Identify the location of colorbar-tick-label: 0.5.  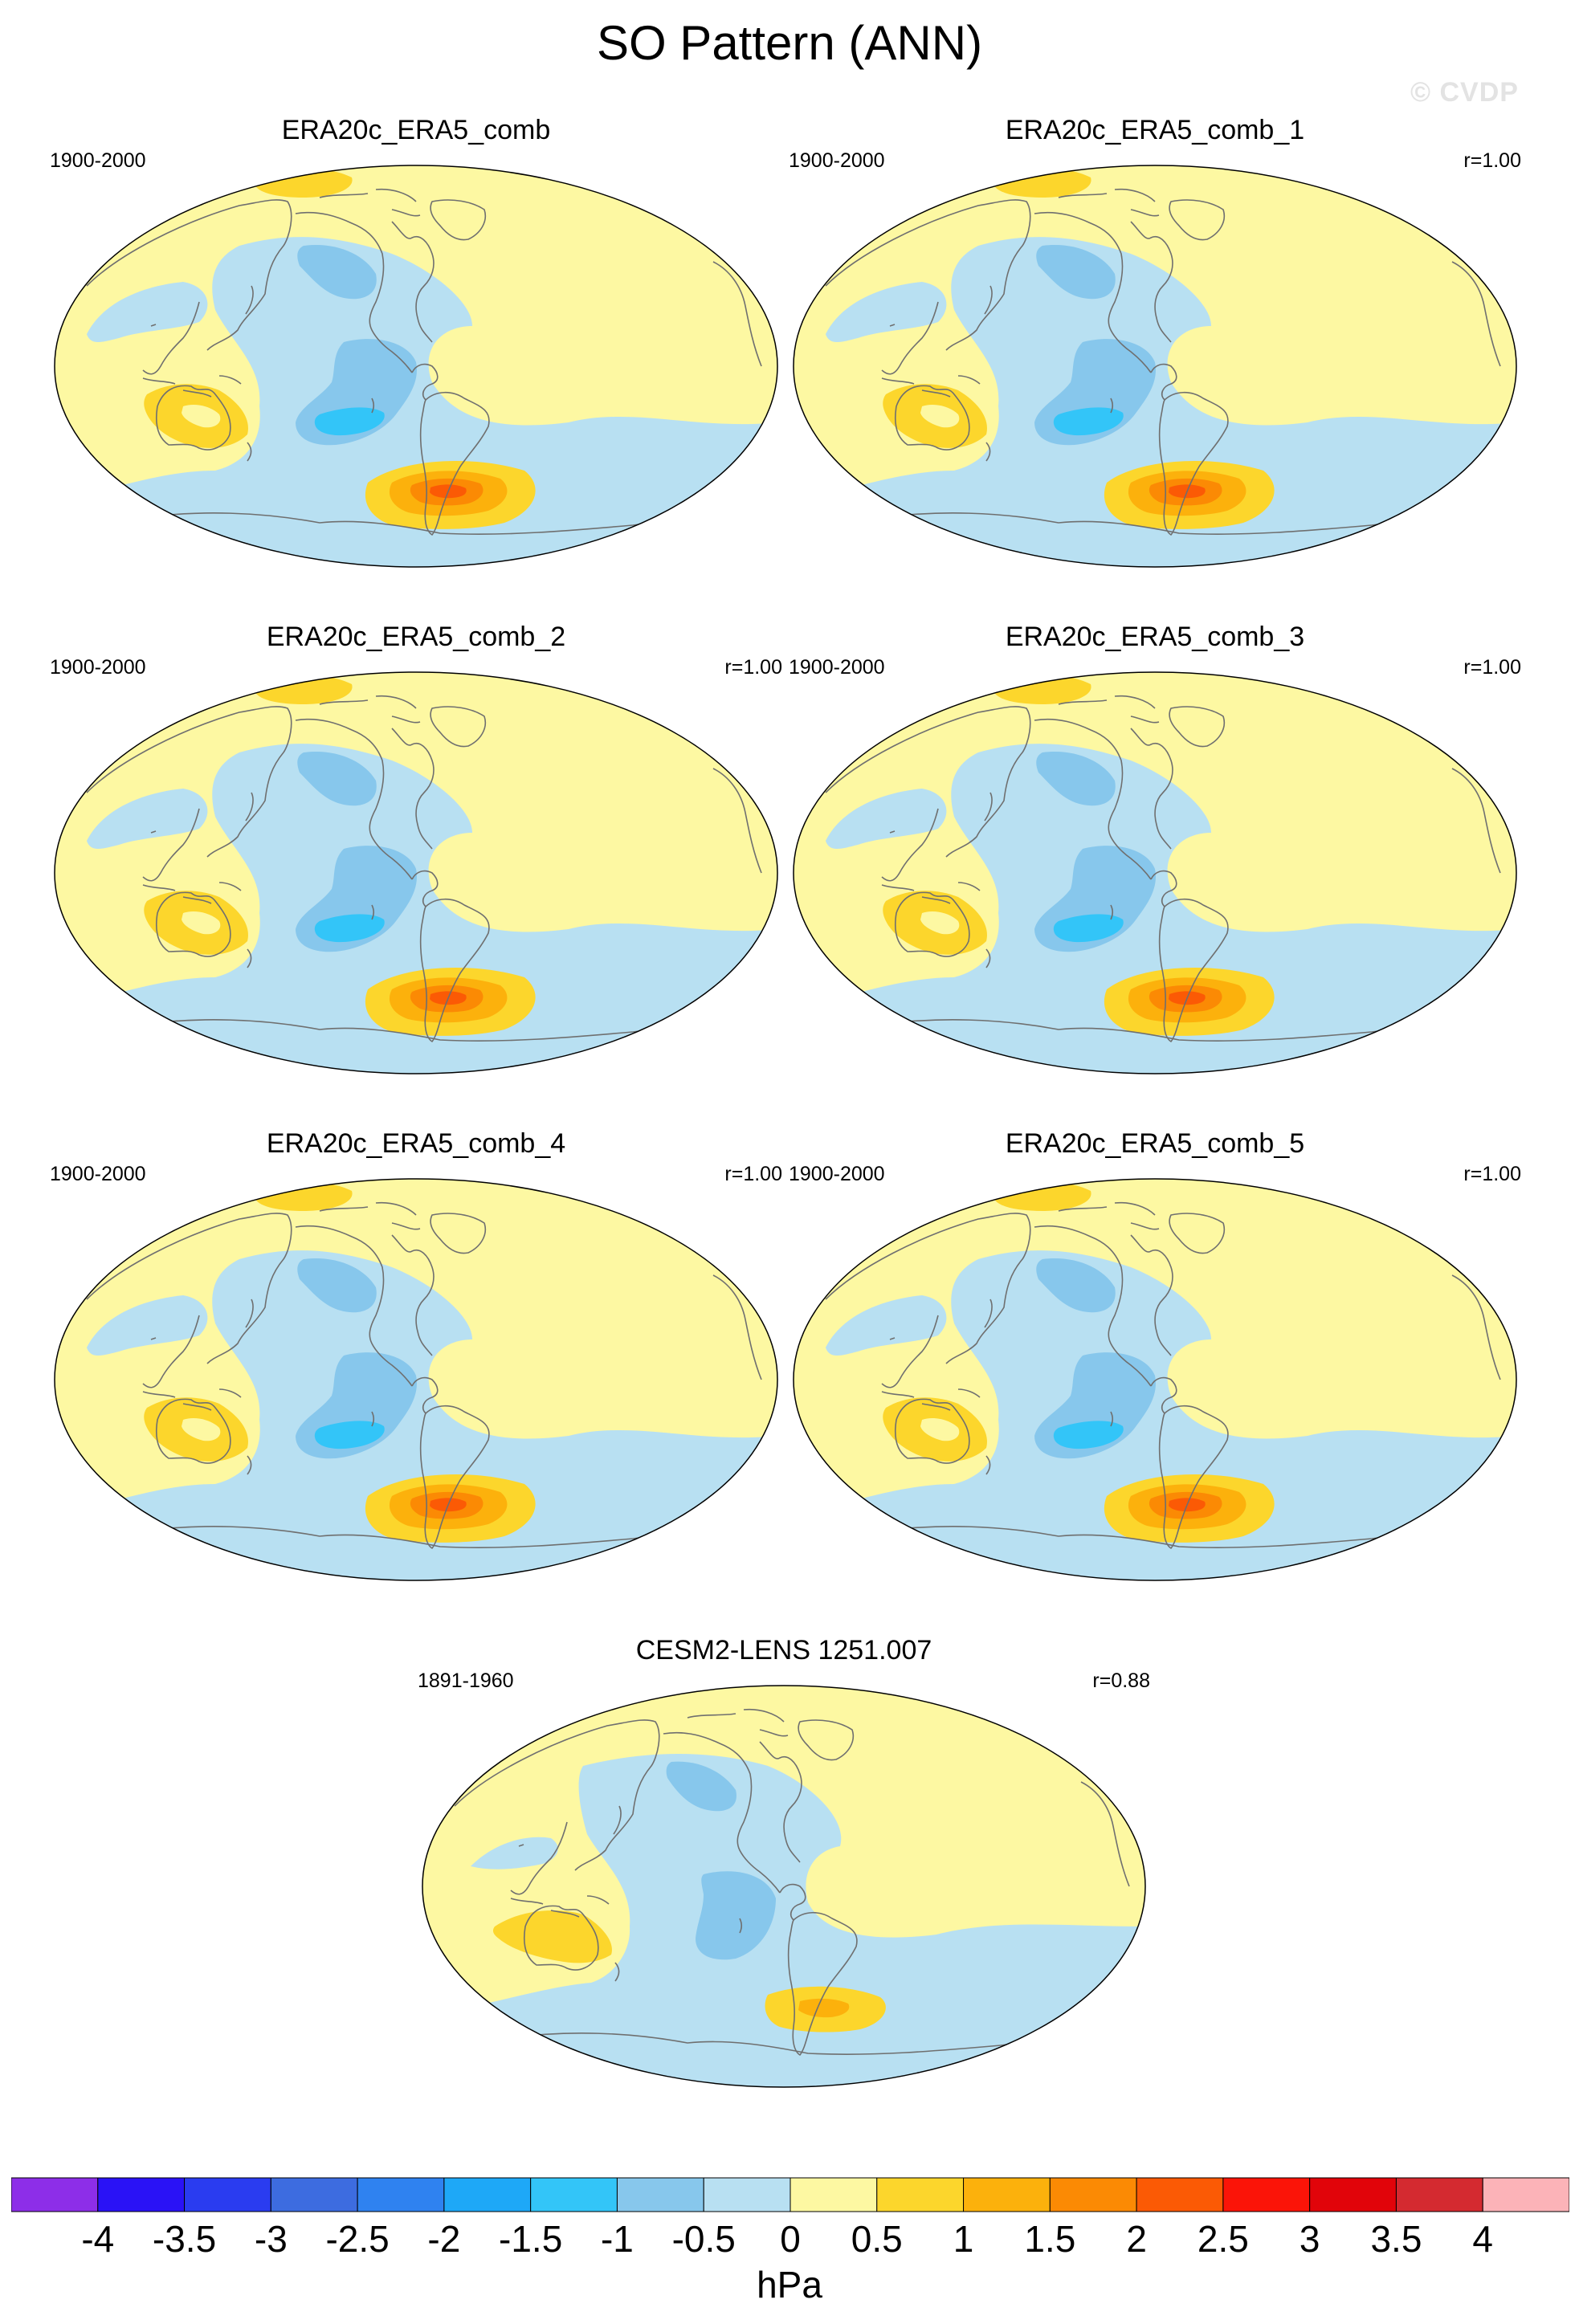
(877, 2239).